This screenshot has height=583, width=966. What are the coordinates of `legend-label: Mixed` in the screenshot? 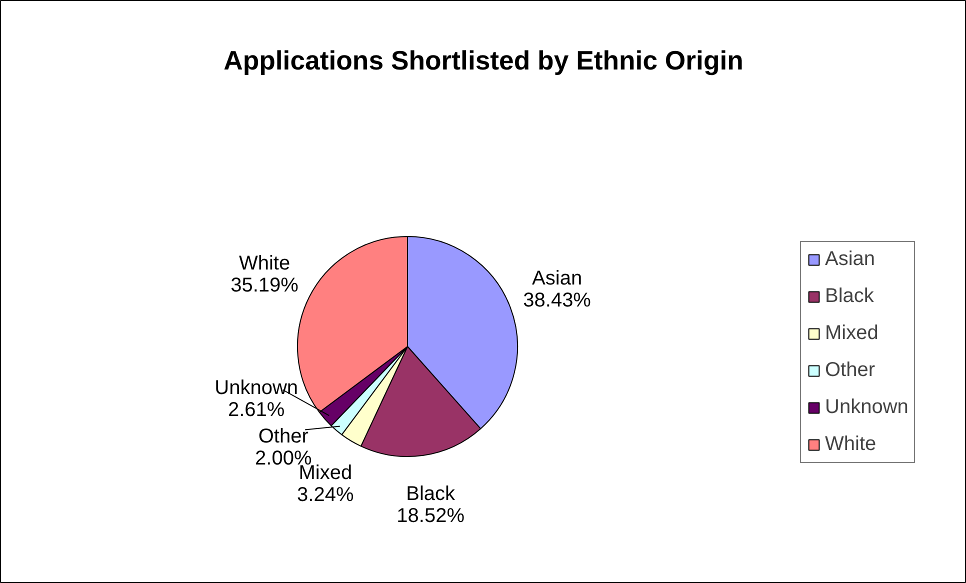 It's located at (851, 333).